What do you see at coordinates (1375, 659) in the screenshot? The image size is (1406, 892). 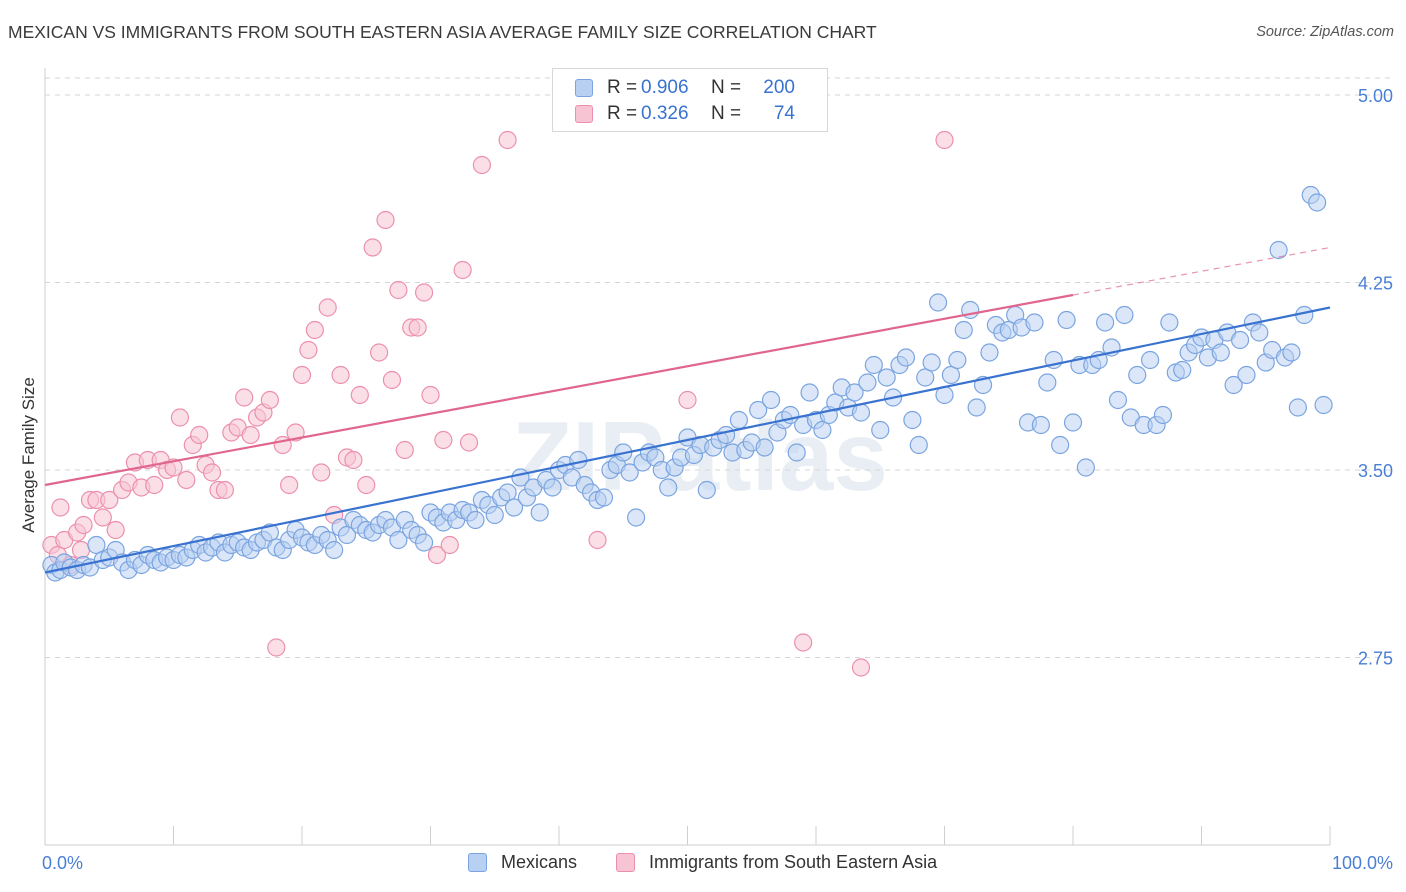 I see `y-tick-label: 2.75` at bounding box center [1375, 659].